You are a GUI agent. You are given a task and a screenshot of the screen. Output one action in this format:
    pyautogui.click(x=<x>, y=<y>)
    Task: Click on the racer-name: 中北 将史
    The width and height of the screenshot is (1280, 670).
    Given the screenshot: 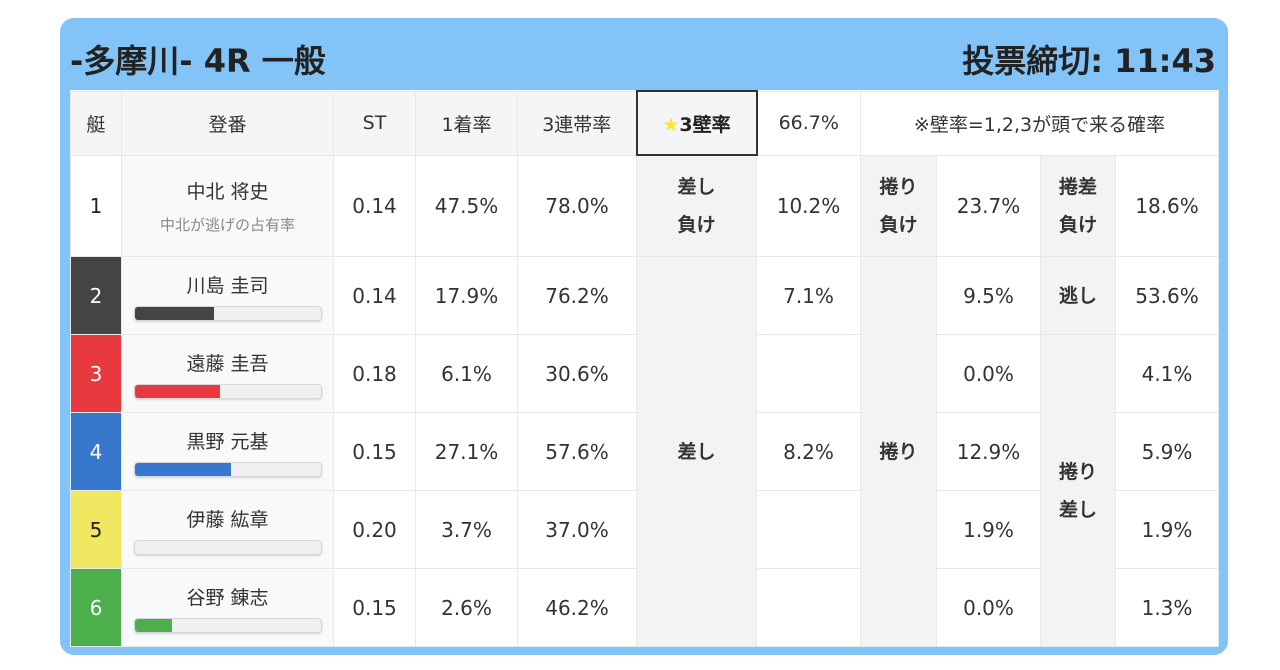 What is the action you would take?
    pyautogui.click(x=227, y=191)
    